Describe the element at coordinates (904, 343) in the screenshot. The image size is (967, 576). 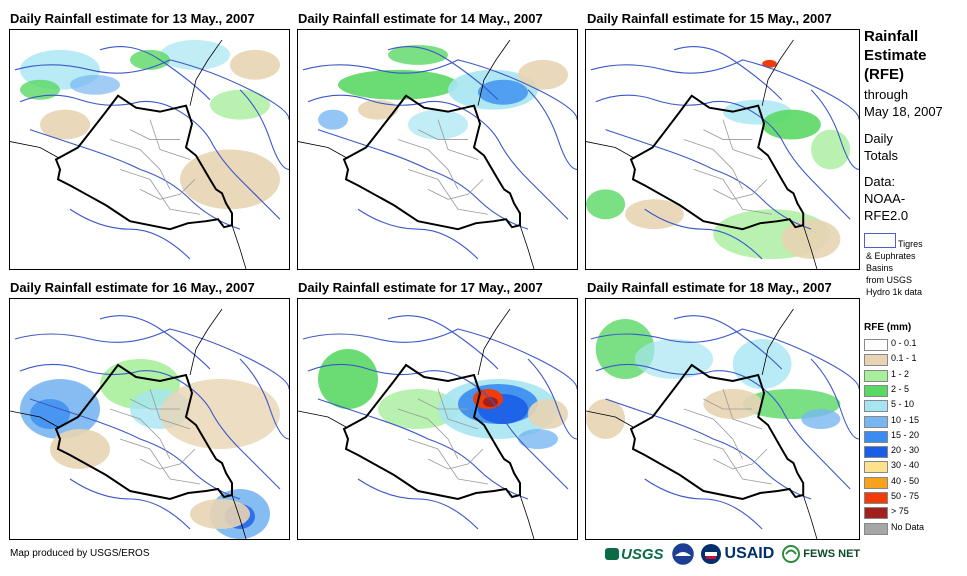
I see `legend-label: 0 - 0.1` at that location.